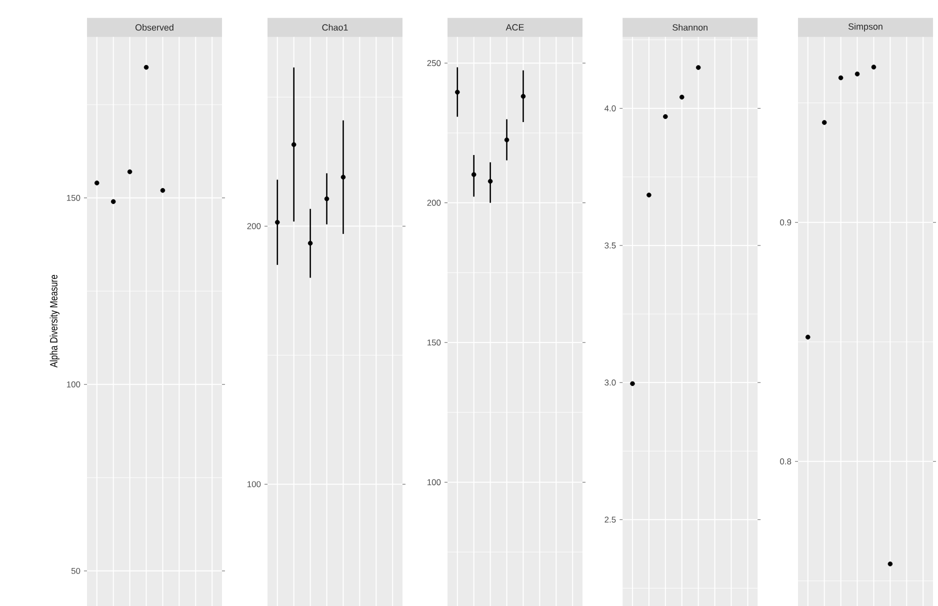 The height and width of the screenshot is (606, 938). Describe the element at coordinates (335, 27) in the screenshot. I see `chart-title: Chao1` at that location.